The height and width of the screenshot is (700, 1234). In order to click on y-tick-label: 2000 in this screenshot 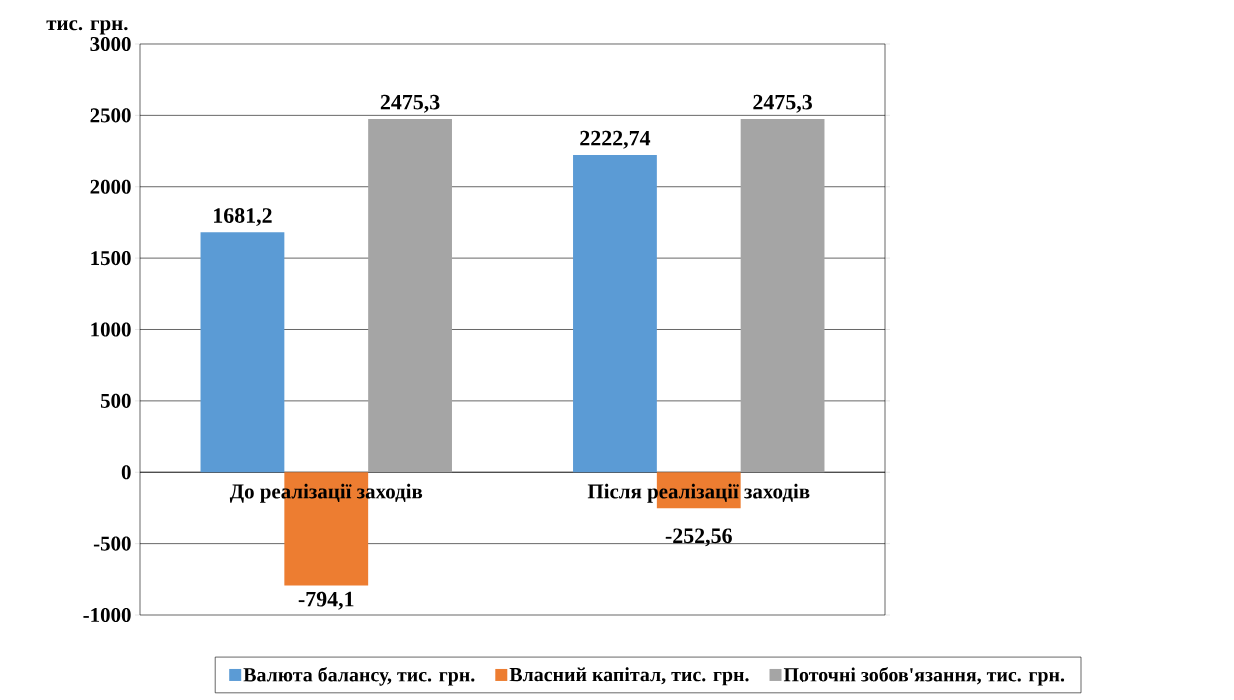, I will do `click(110, 186)`.